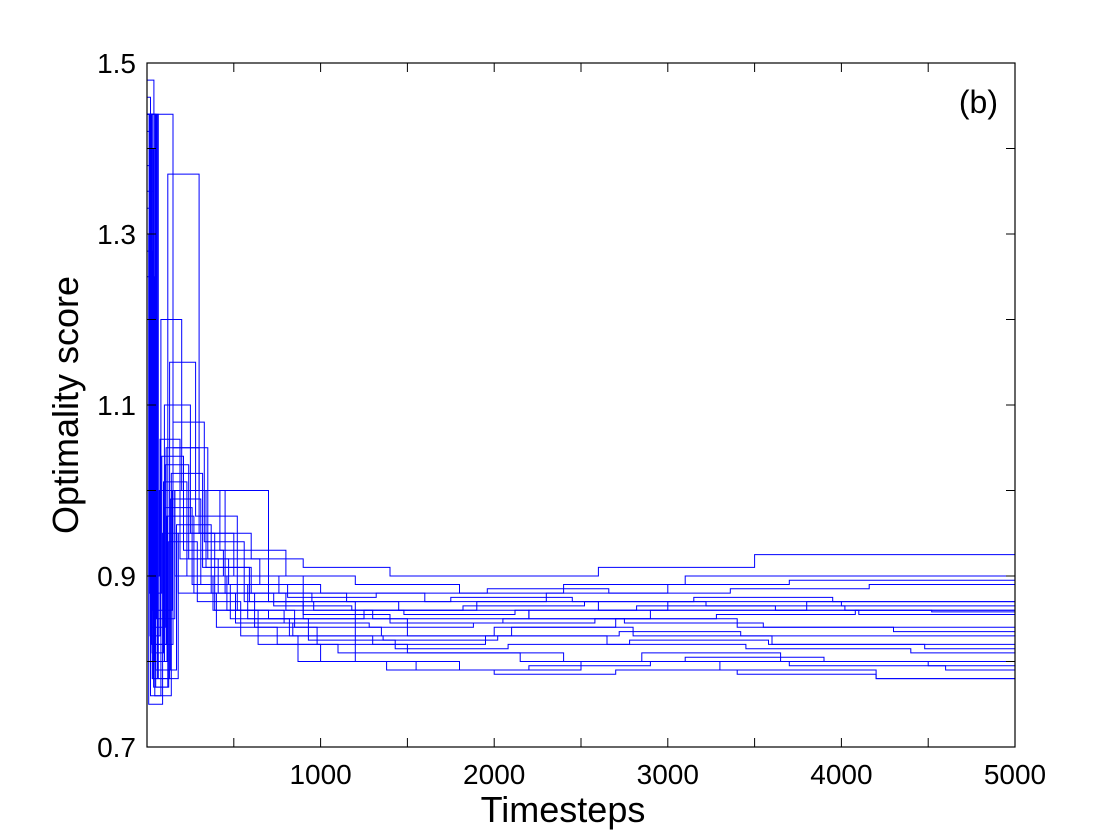 This screenshot has width=1120, height=840. Describe the element at coordinates (65, 405) in the screenshot. I see `y-axis-title: Optimality score` at that location.